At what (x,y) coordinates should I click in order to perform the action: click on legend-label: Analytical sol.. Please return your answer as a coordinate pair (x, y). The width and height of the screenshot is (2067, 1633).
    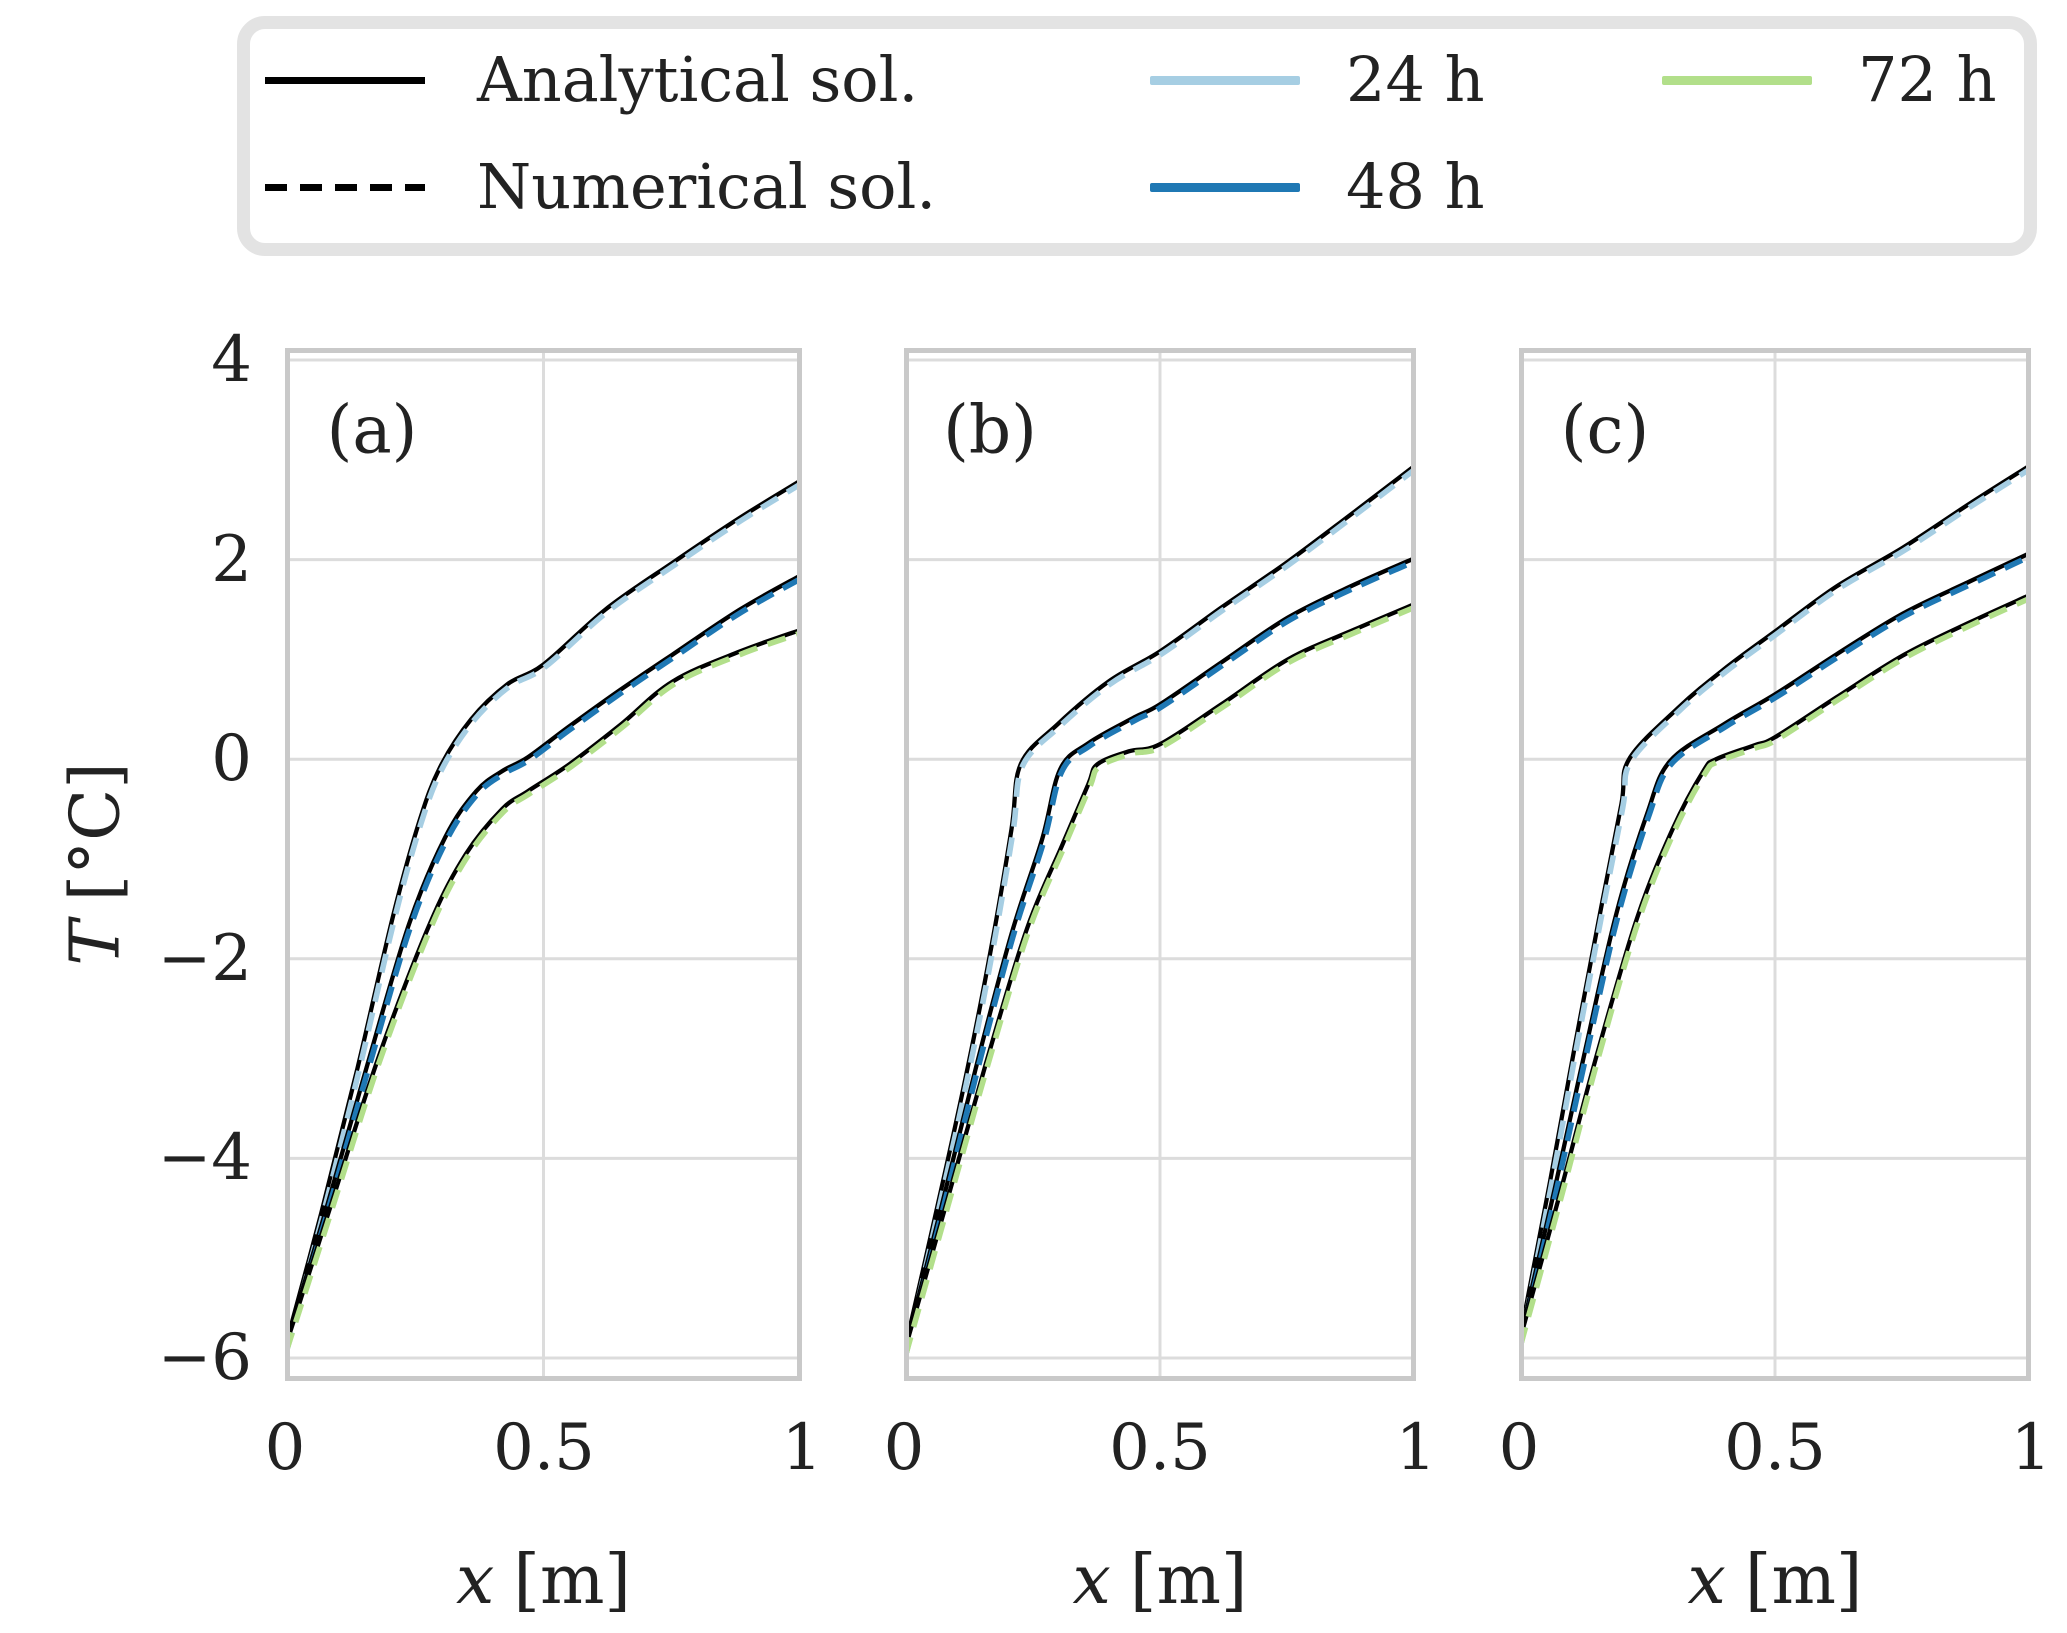
    Looking at the image, I should click on (698, 79).